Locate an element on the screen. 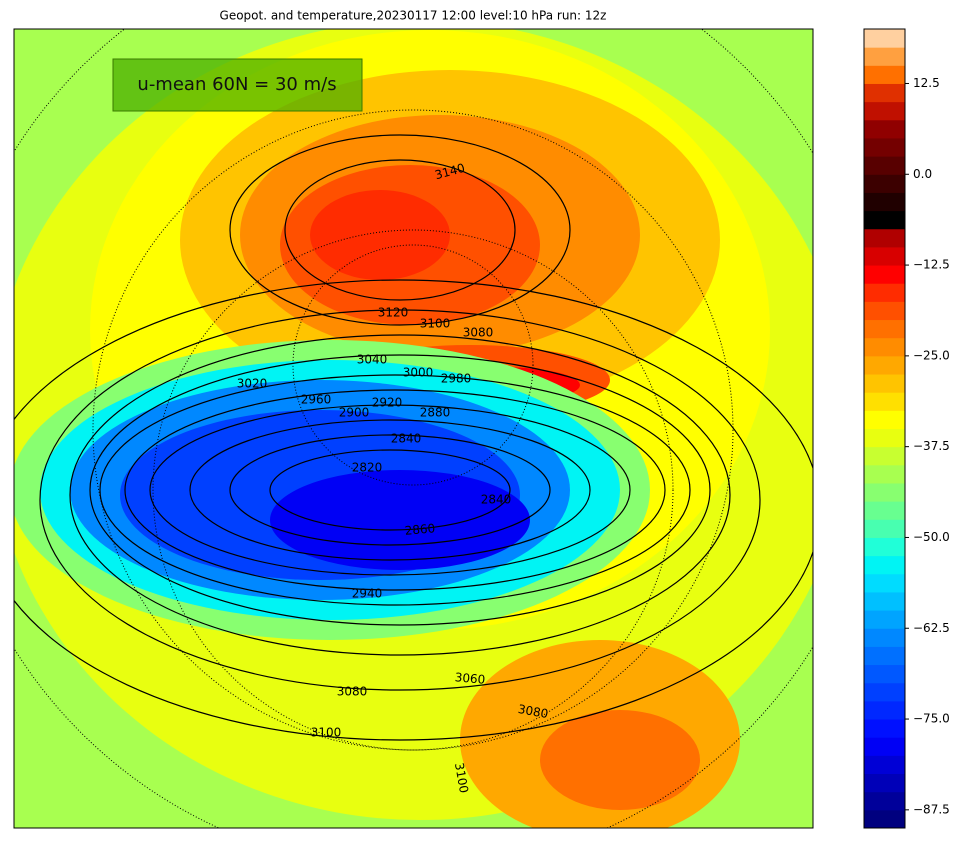 The height and width of the screenshot is (842, 965). annotation: u-mean 60N = 30 m/s is located at coordinates (236, 84).